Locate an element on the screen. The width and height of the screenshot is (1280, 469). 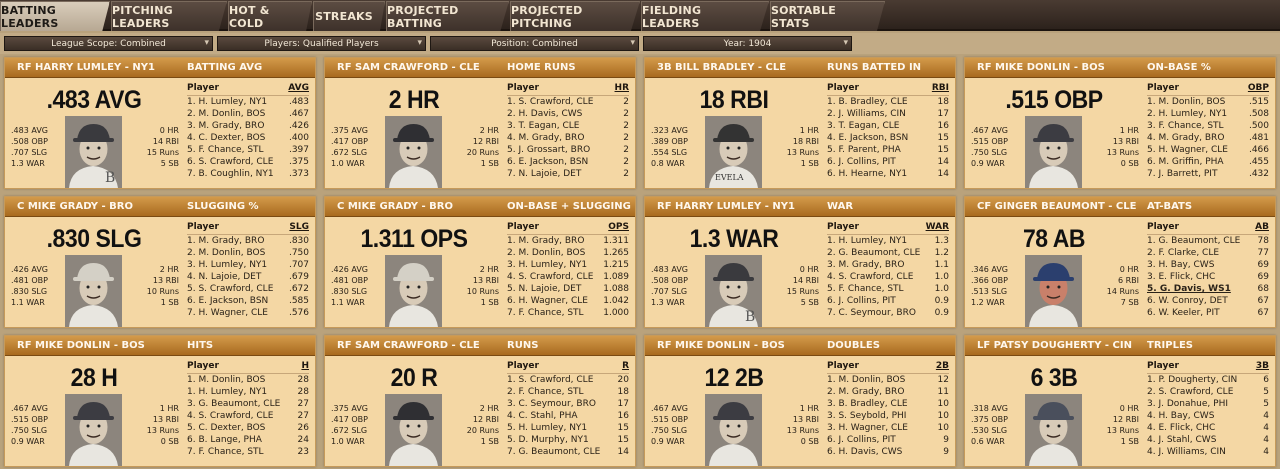
player-name: 4. M. Grady, BRO is located at coordinates (546, 138).